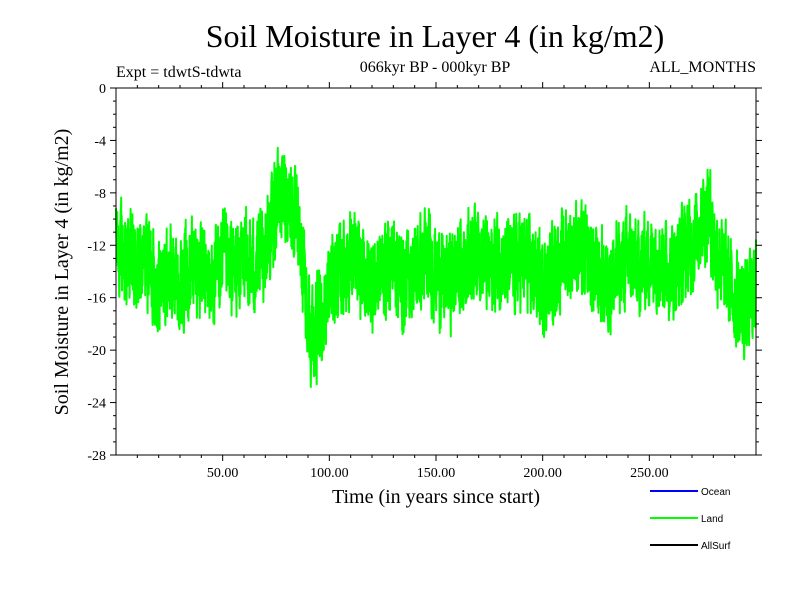 Image resolution: width=800 pixels, height=600 pixels. I want to click on legend-label-ocean: Ocean, so click(715, 492).